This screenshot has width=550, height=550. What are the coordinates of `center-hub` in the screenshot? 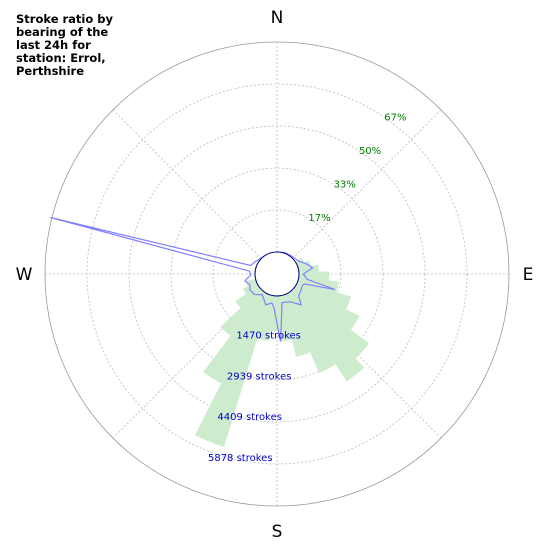 It's located at (277, 274).